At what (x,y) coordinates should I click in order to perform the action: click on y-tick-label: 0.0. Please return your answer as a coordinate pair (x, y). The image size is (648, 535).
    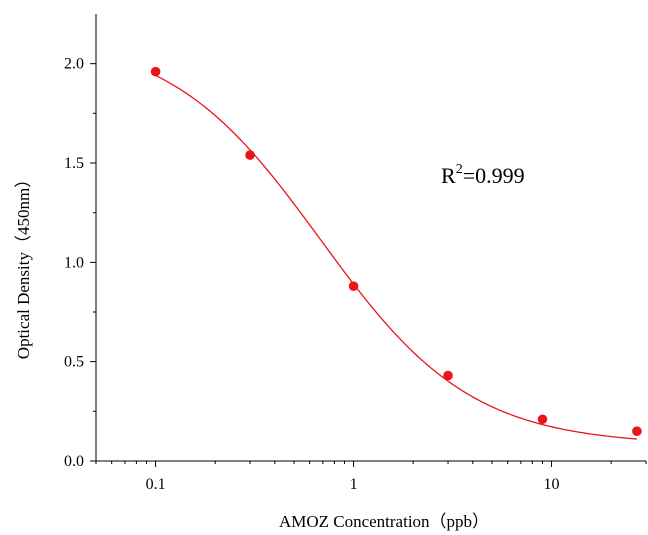
    Looking at the image, I should click on (74, 461).